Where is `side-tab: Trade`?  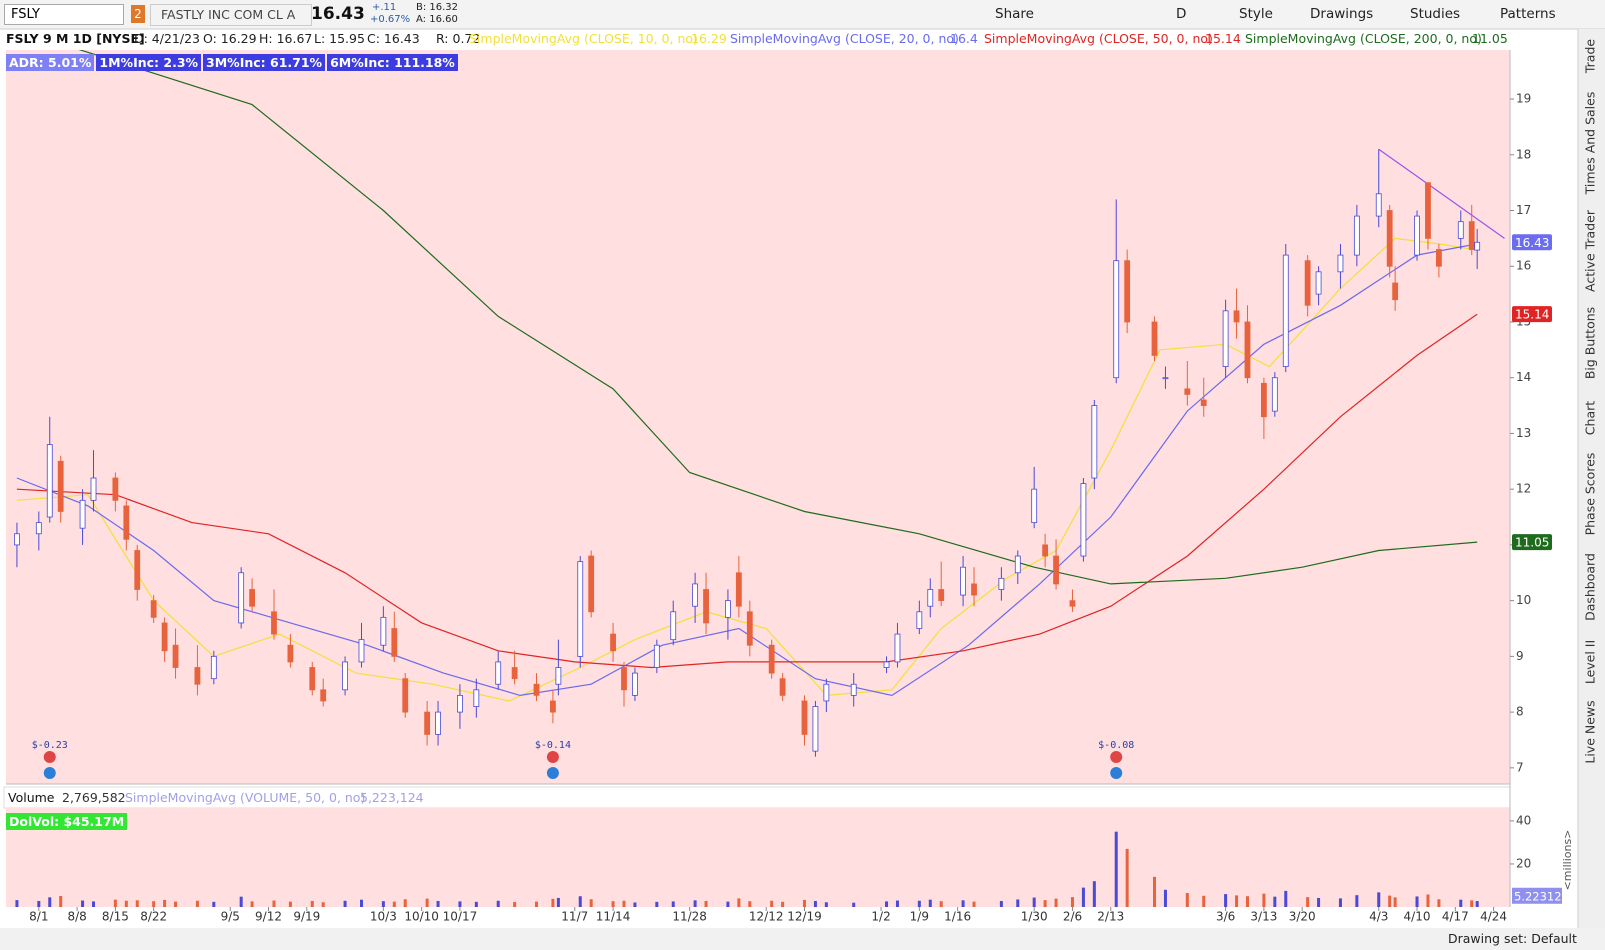 side-tab: Trade is located at coordinates (1590, 57).